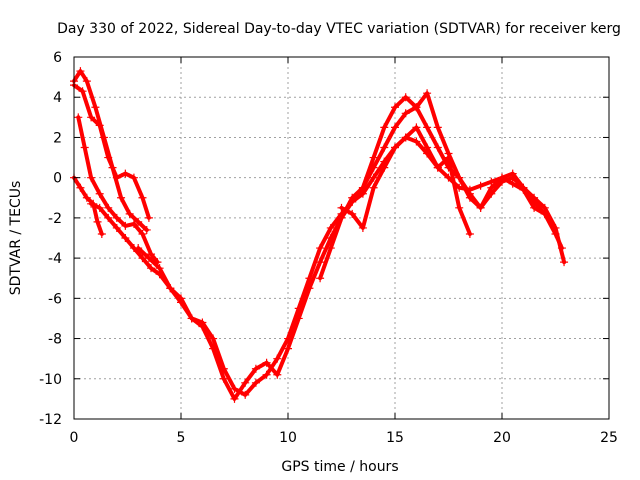 The image size is (640, 480). Describe the element at coordinates (55, 259) in the screenshot. I see `y-tick-label: -4` at that location.